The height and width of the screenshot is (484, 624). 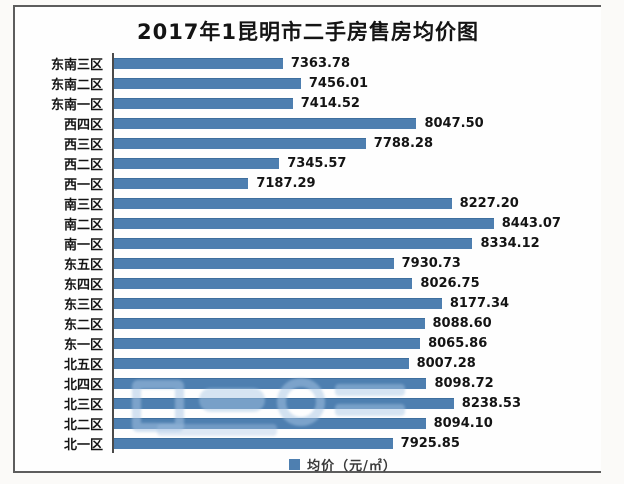 I want to click on legend-label: 均价（元/㎡）, so click(x=352, y=466).